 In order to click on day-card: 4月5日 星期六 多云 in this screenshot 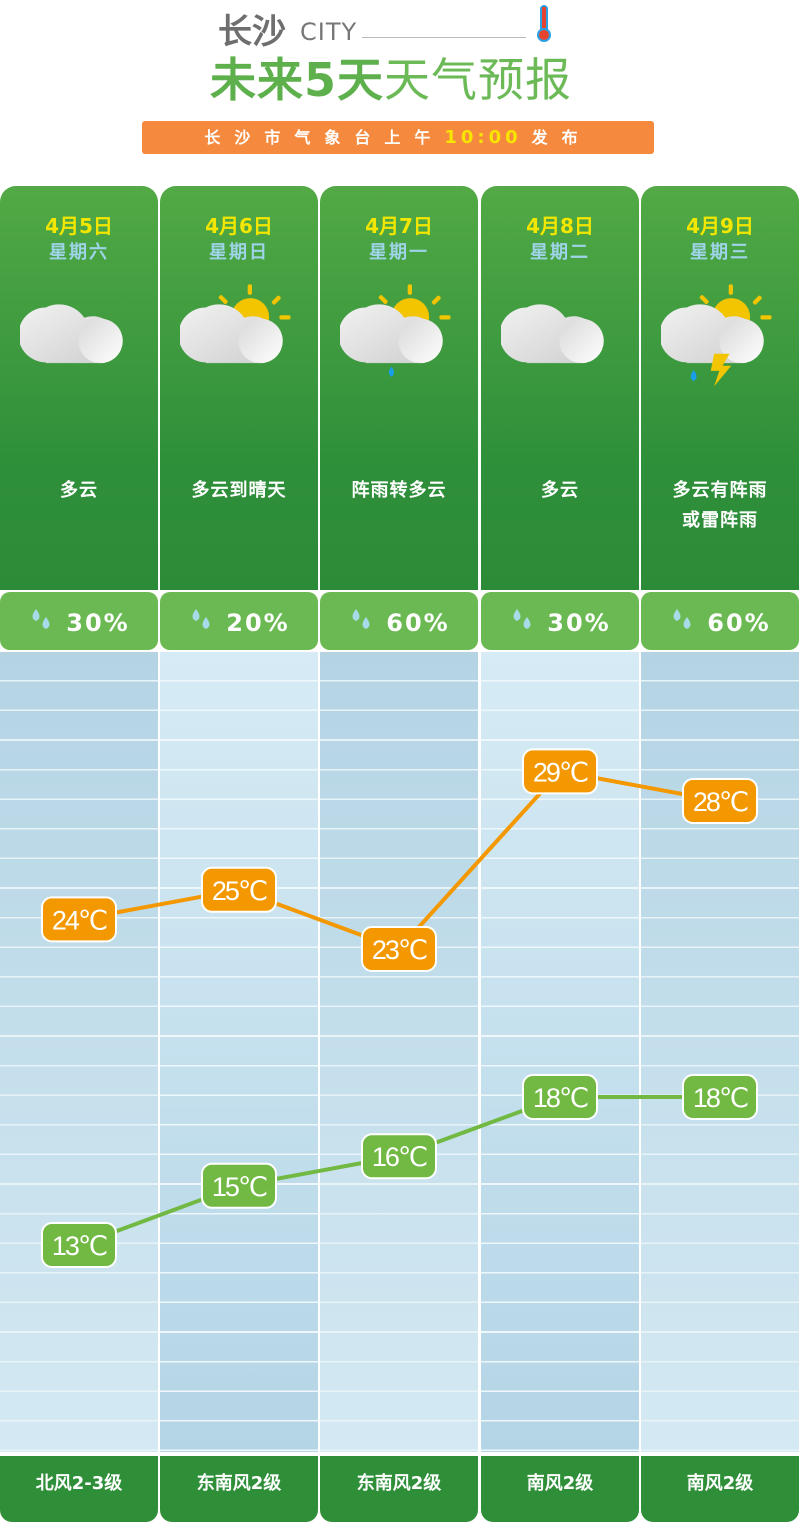, I will do `click(79, 388)`.